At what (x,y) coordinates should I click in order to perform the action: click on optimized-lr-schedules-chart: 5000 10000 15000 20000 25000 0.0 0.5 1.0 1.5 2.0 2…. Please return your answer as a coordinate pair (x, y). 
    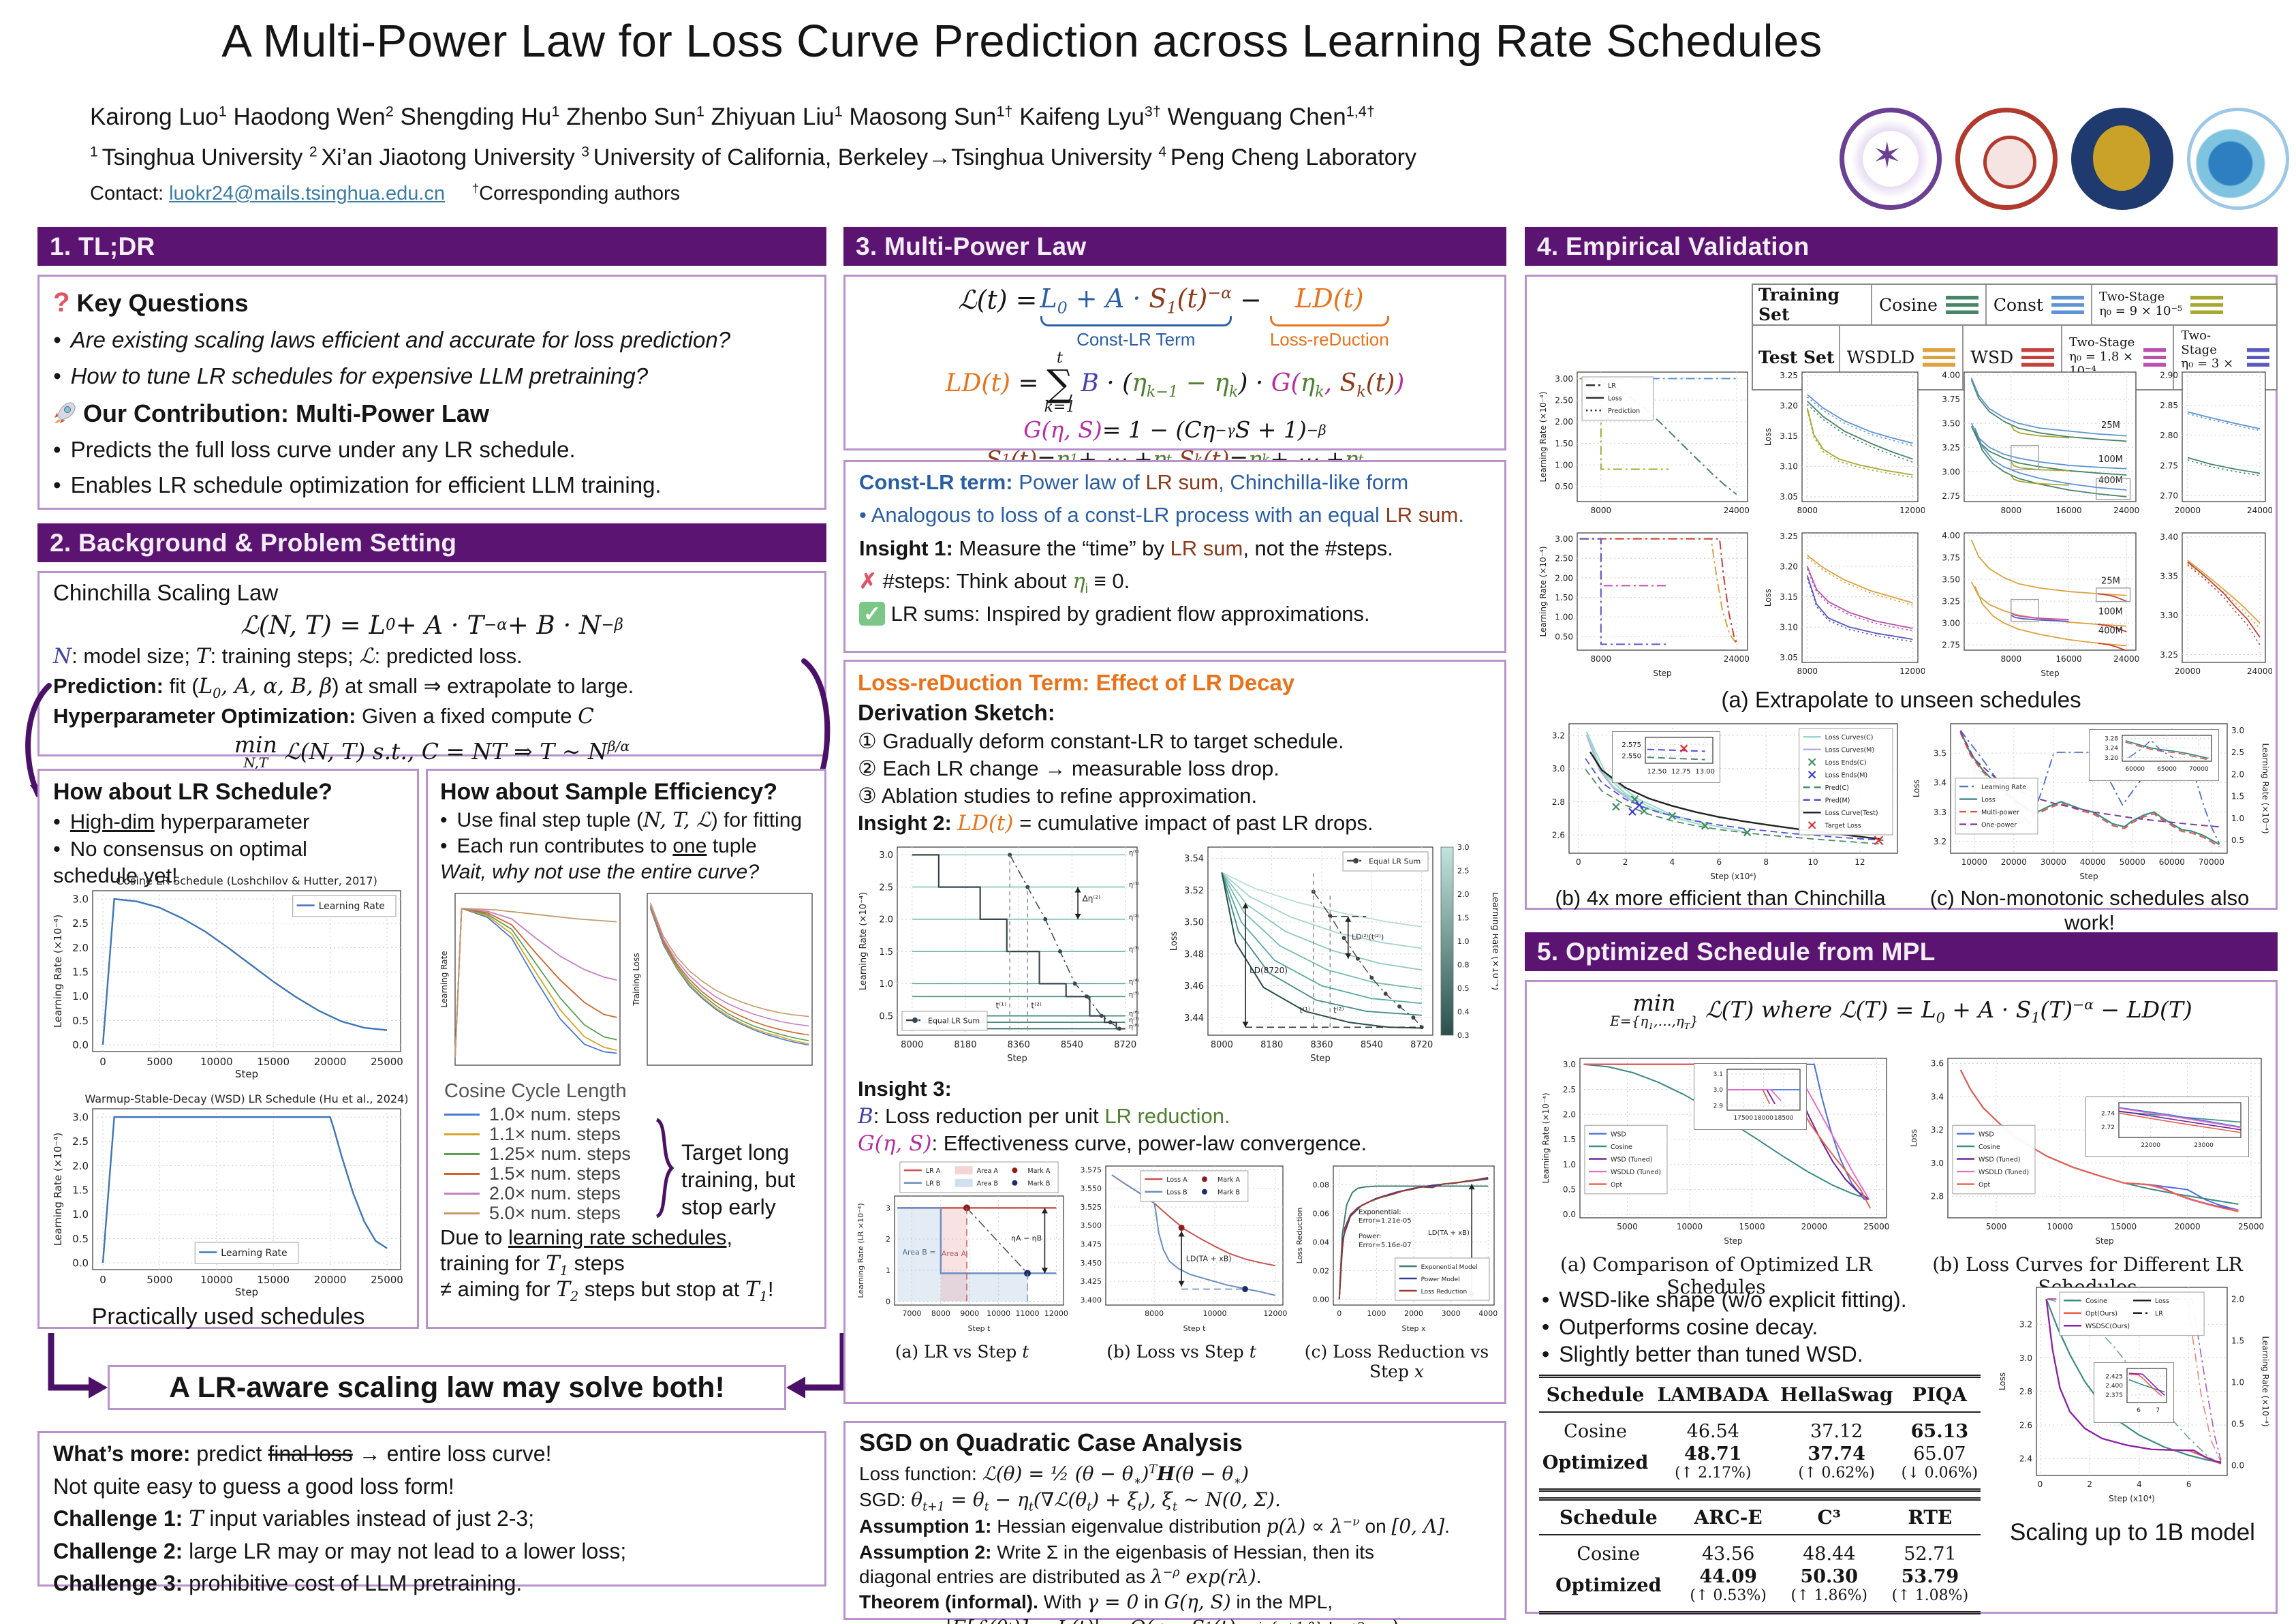
    Looking at the image, I should click on (1716, 1151).